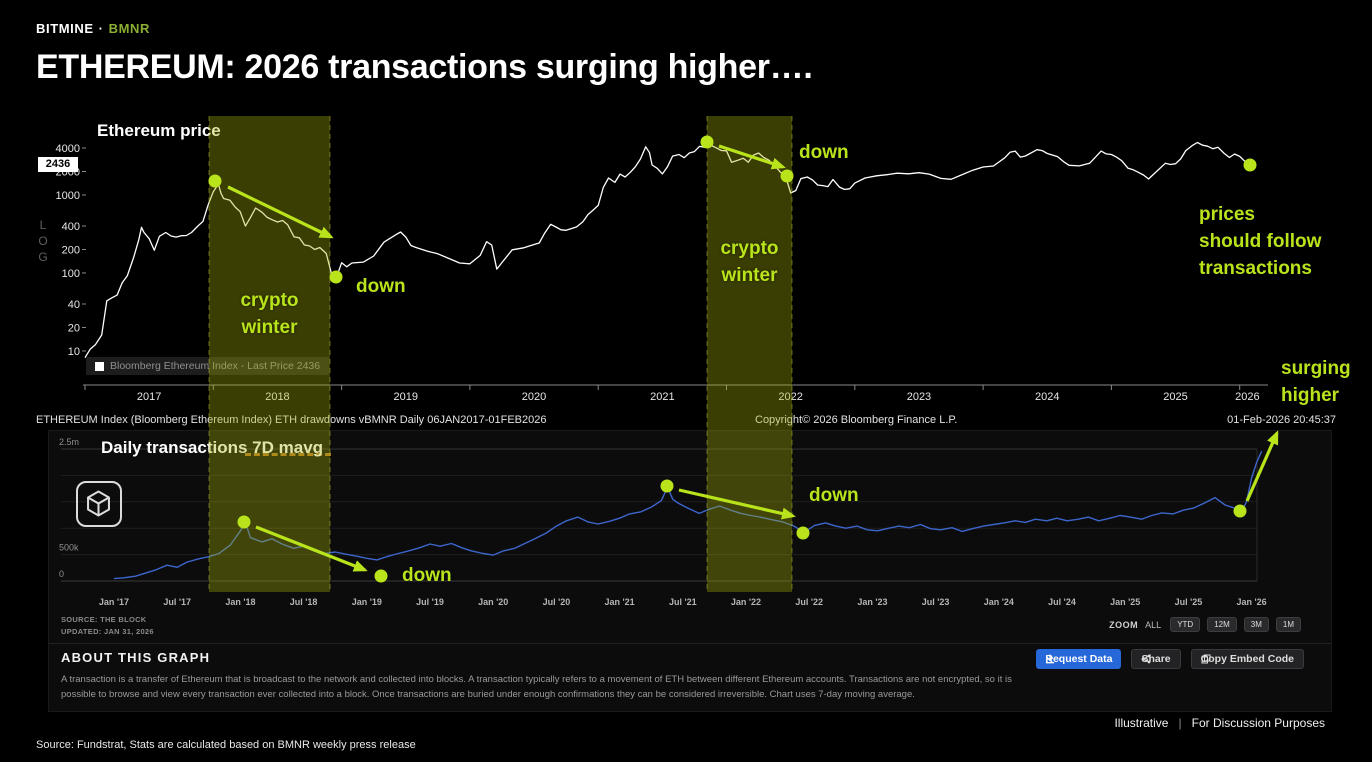 Image resolution: width=1372 pixels, height=762 pixels. What do you see at coordinates (557, 602) in the screenshot?
I see `svg-text: Jul '20` at bounding box center [557, 602].